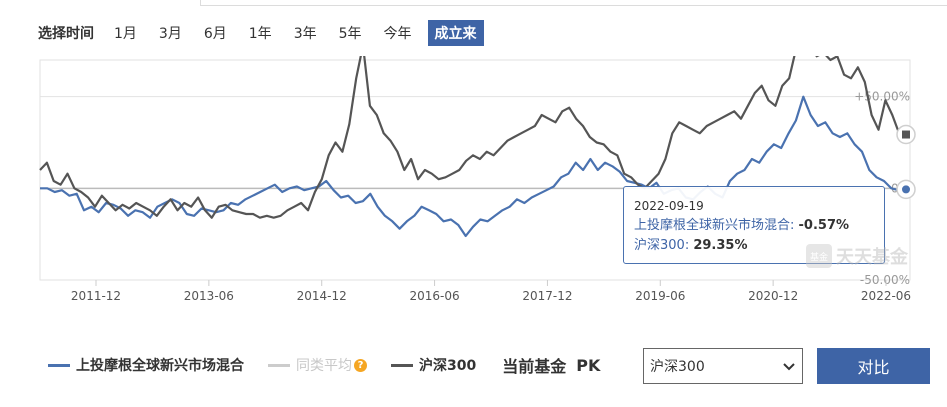 The height and width of the screenshot is (407, 947). Describe the element at coordinates (819, 256) in the screenshot. I see `watermark-logo: 基金` at that location.